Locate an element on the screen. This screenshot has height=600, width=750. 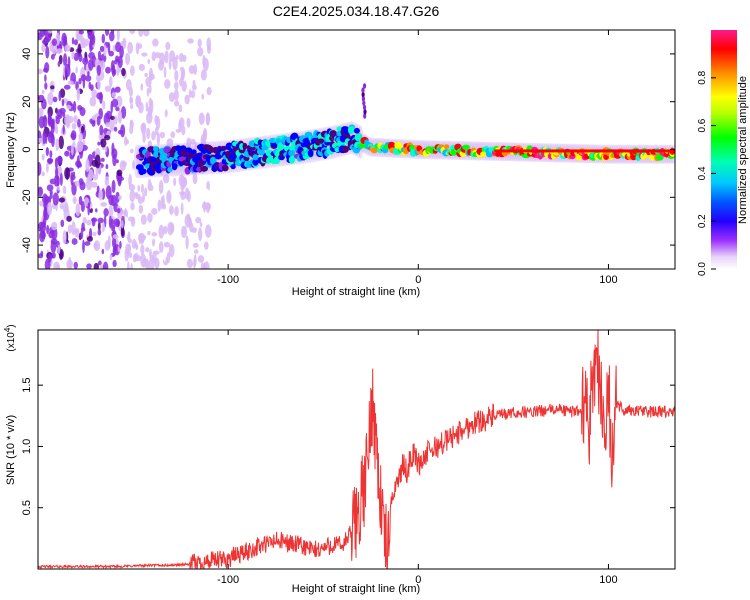
snr-x-tick-label: 0 is located at coordinates (418, 580).